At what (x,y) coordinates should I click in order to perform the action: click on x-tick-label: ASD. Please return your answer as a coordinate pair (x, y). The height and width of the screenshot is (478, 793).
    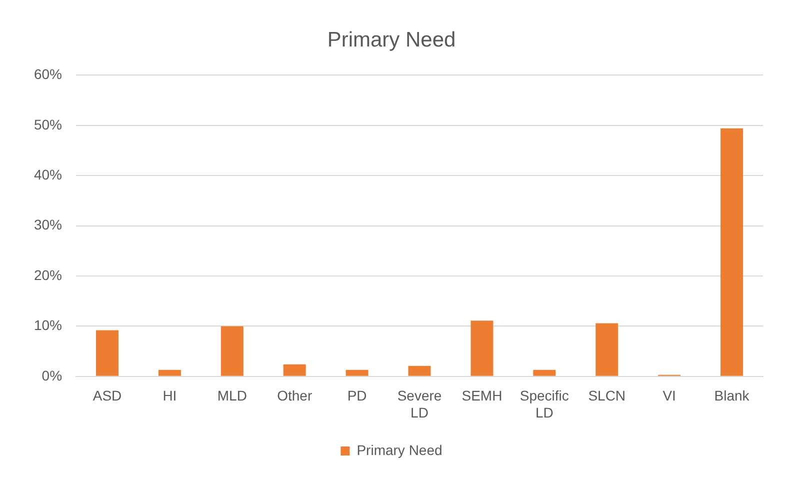
    Looking at the image, I should click on (107, 396).